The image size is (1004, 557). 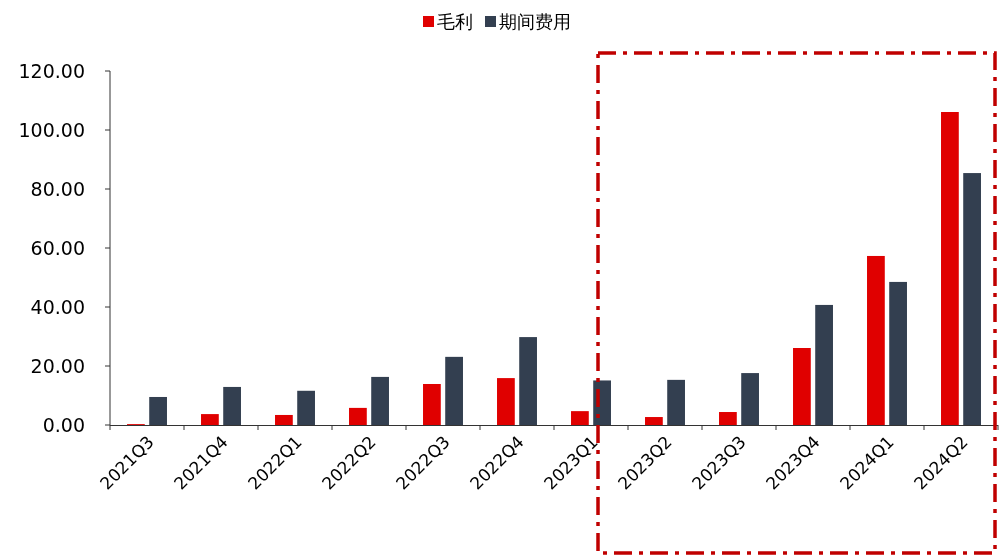 What do you see at coordinates (455, 21) in the screenshot?
I see `legend-label: 毛利` at bounding box center [455, 21].